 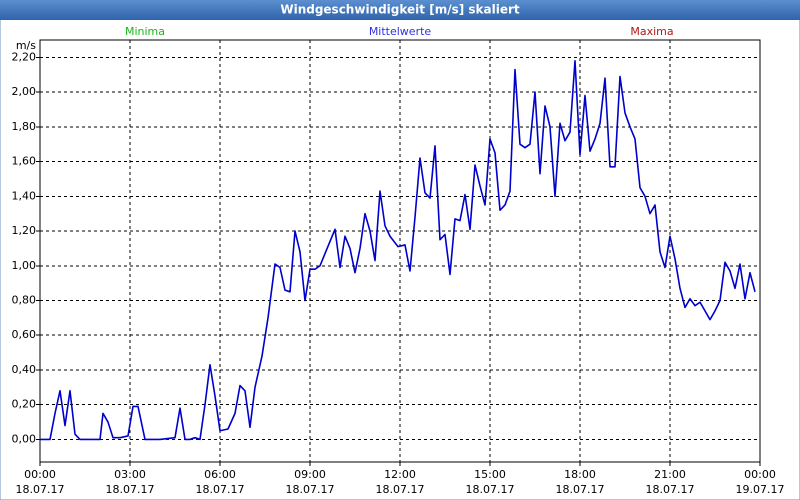 I want to click on y-tick-label: 1,40, so click(x=24, y=195).